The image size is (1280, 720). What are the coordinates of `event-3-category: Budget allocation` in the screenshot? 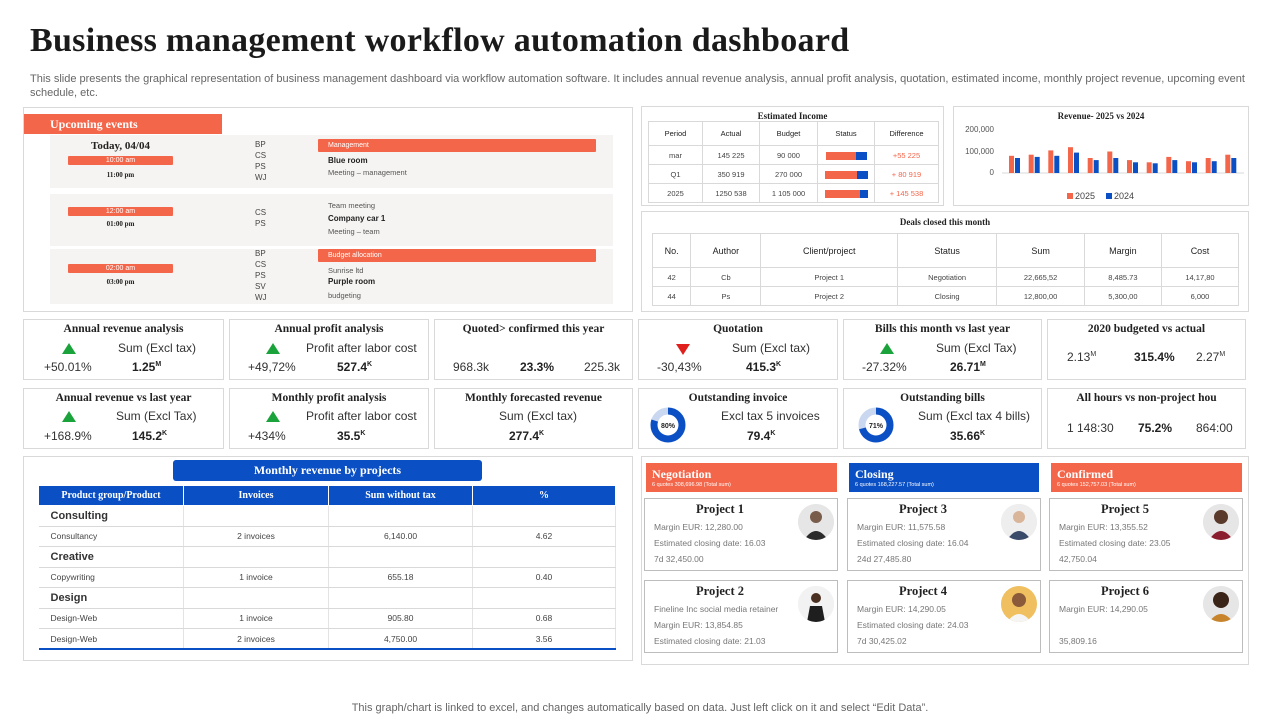 It's located at (457, 255).